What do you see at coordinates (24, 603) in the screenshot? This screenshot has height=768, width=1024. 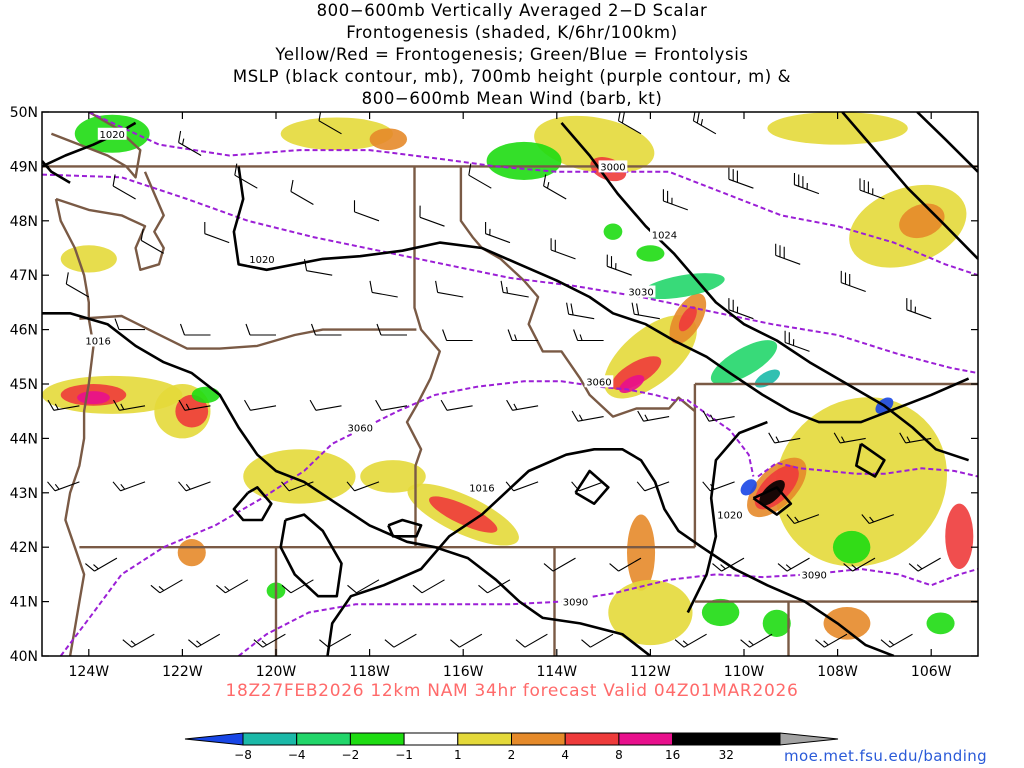 I see `lat-tick-label-1: 41N` at bounding box center [24, 603].